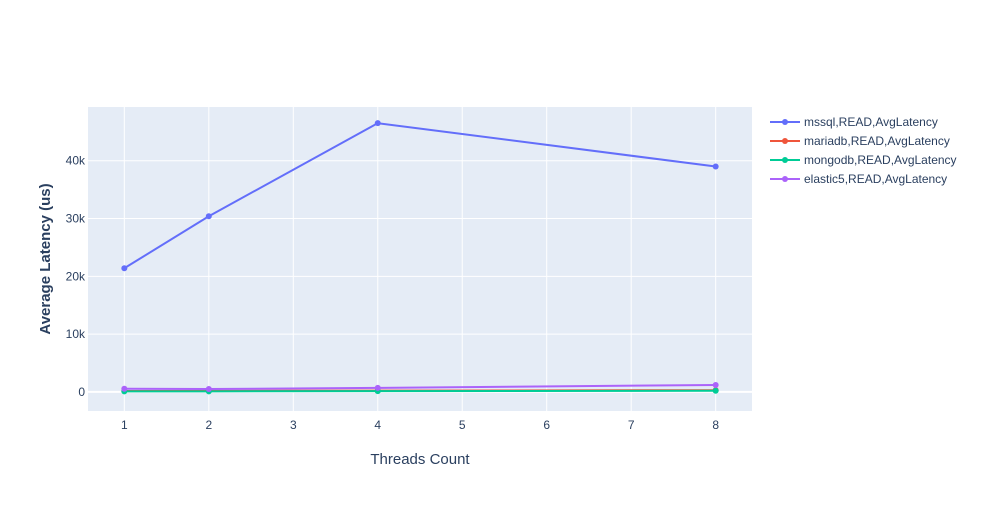  What do you see at coordinates (877, 141) in the screenshot?
I see `legend-label: mariadb,READ,AvgLatency` at bounding box center [877, 141].